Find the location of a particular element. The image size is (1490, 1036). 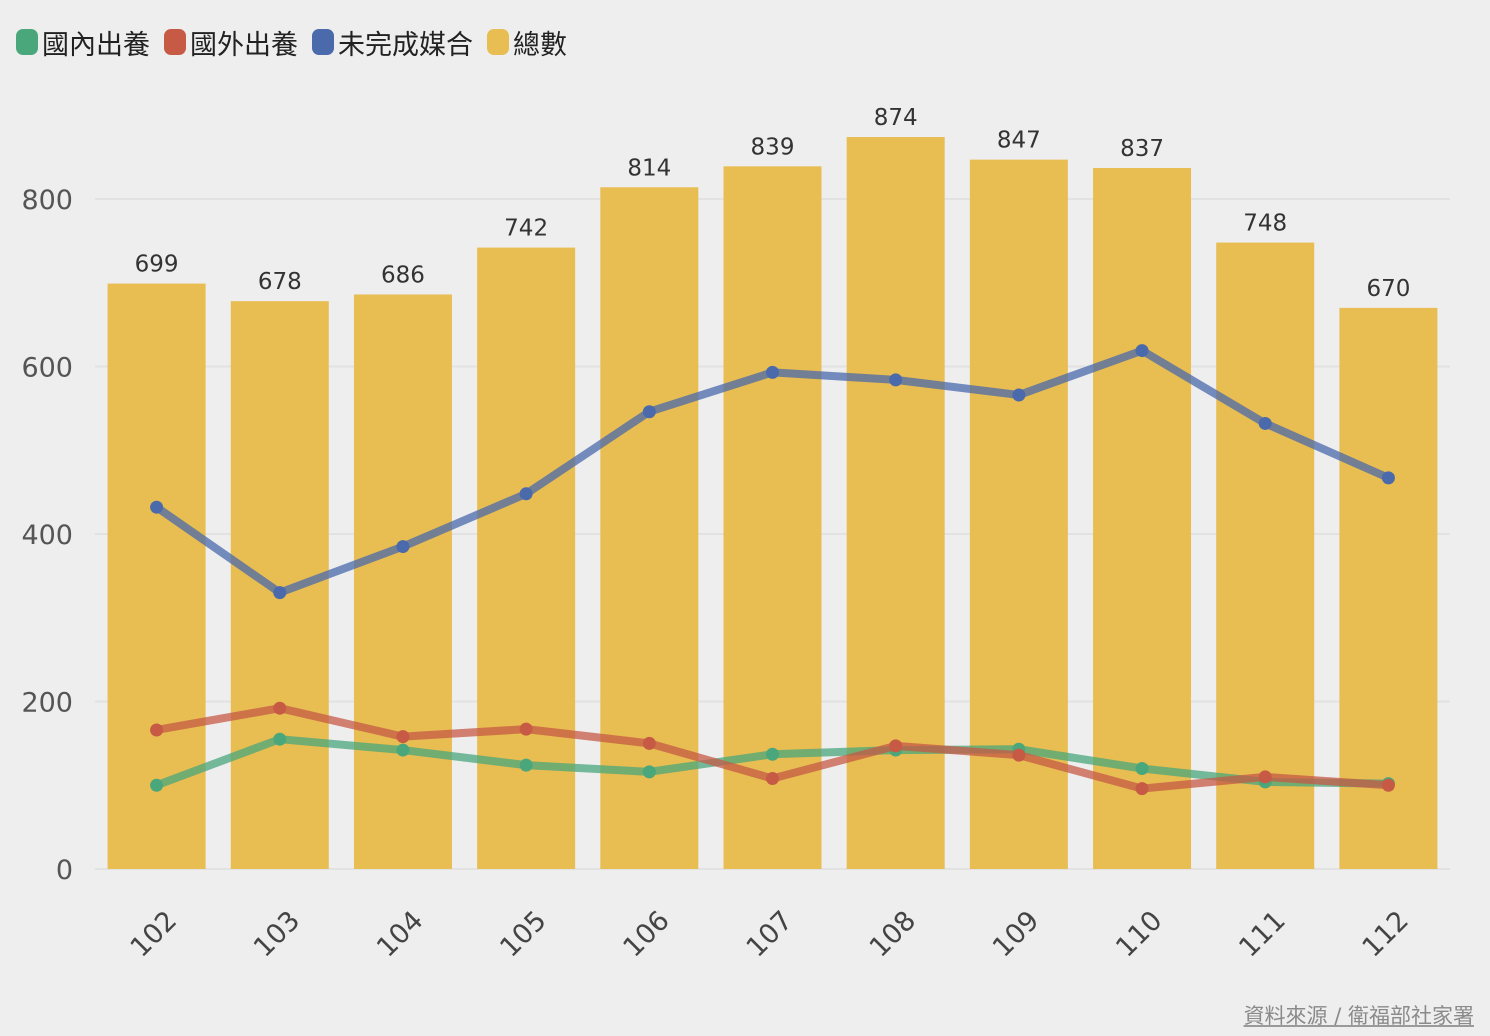

x-tick-label: 102 is located at coordinates (154, 934).